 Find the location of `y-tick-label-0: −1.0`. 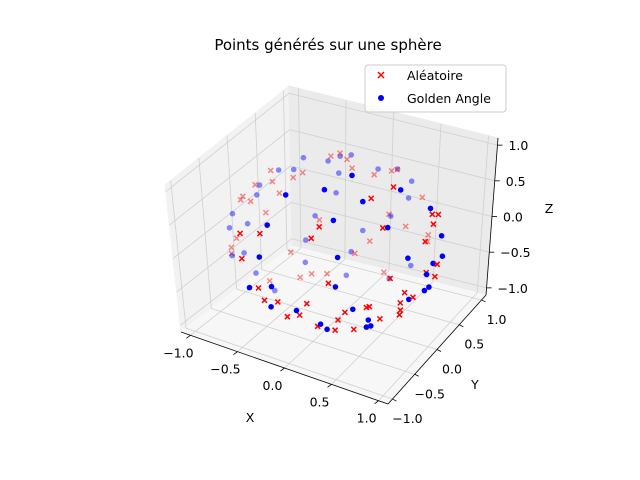

y-tick-label-0: −1.0 is located at coordinates (407, 418).